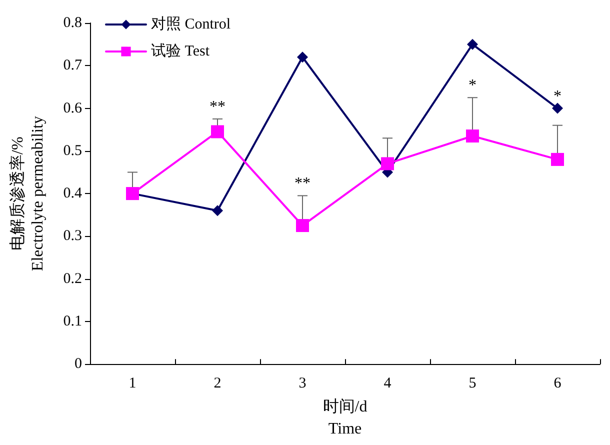 The image size is (610, 445). What do you see at coordinates (78, 364) in the screenshot?
I see `y-tick-label: 0` at bounding box center [78, 364].